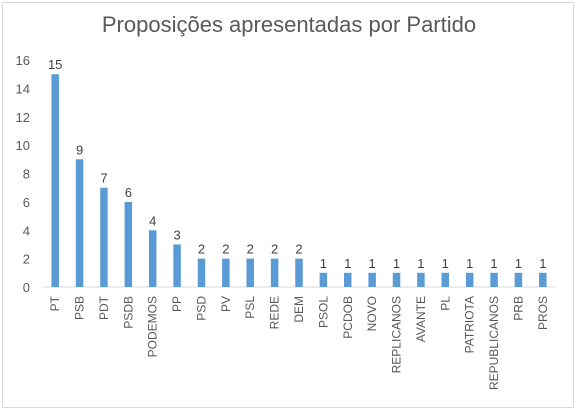  I want to click on x-tick-label: PDT, so click(104, 307).